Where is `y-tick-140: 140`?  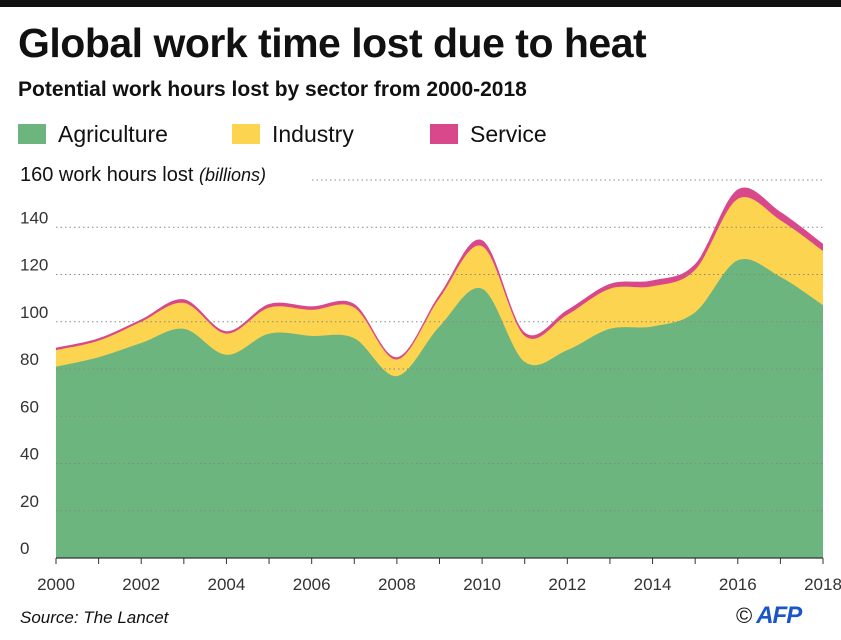 y-tick-140: 140 is located at coordinates (34, 217).